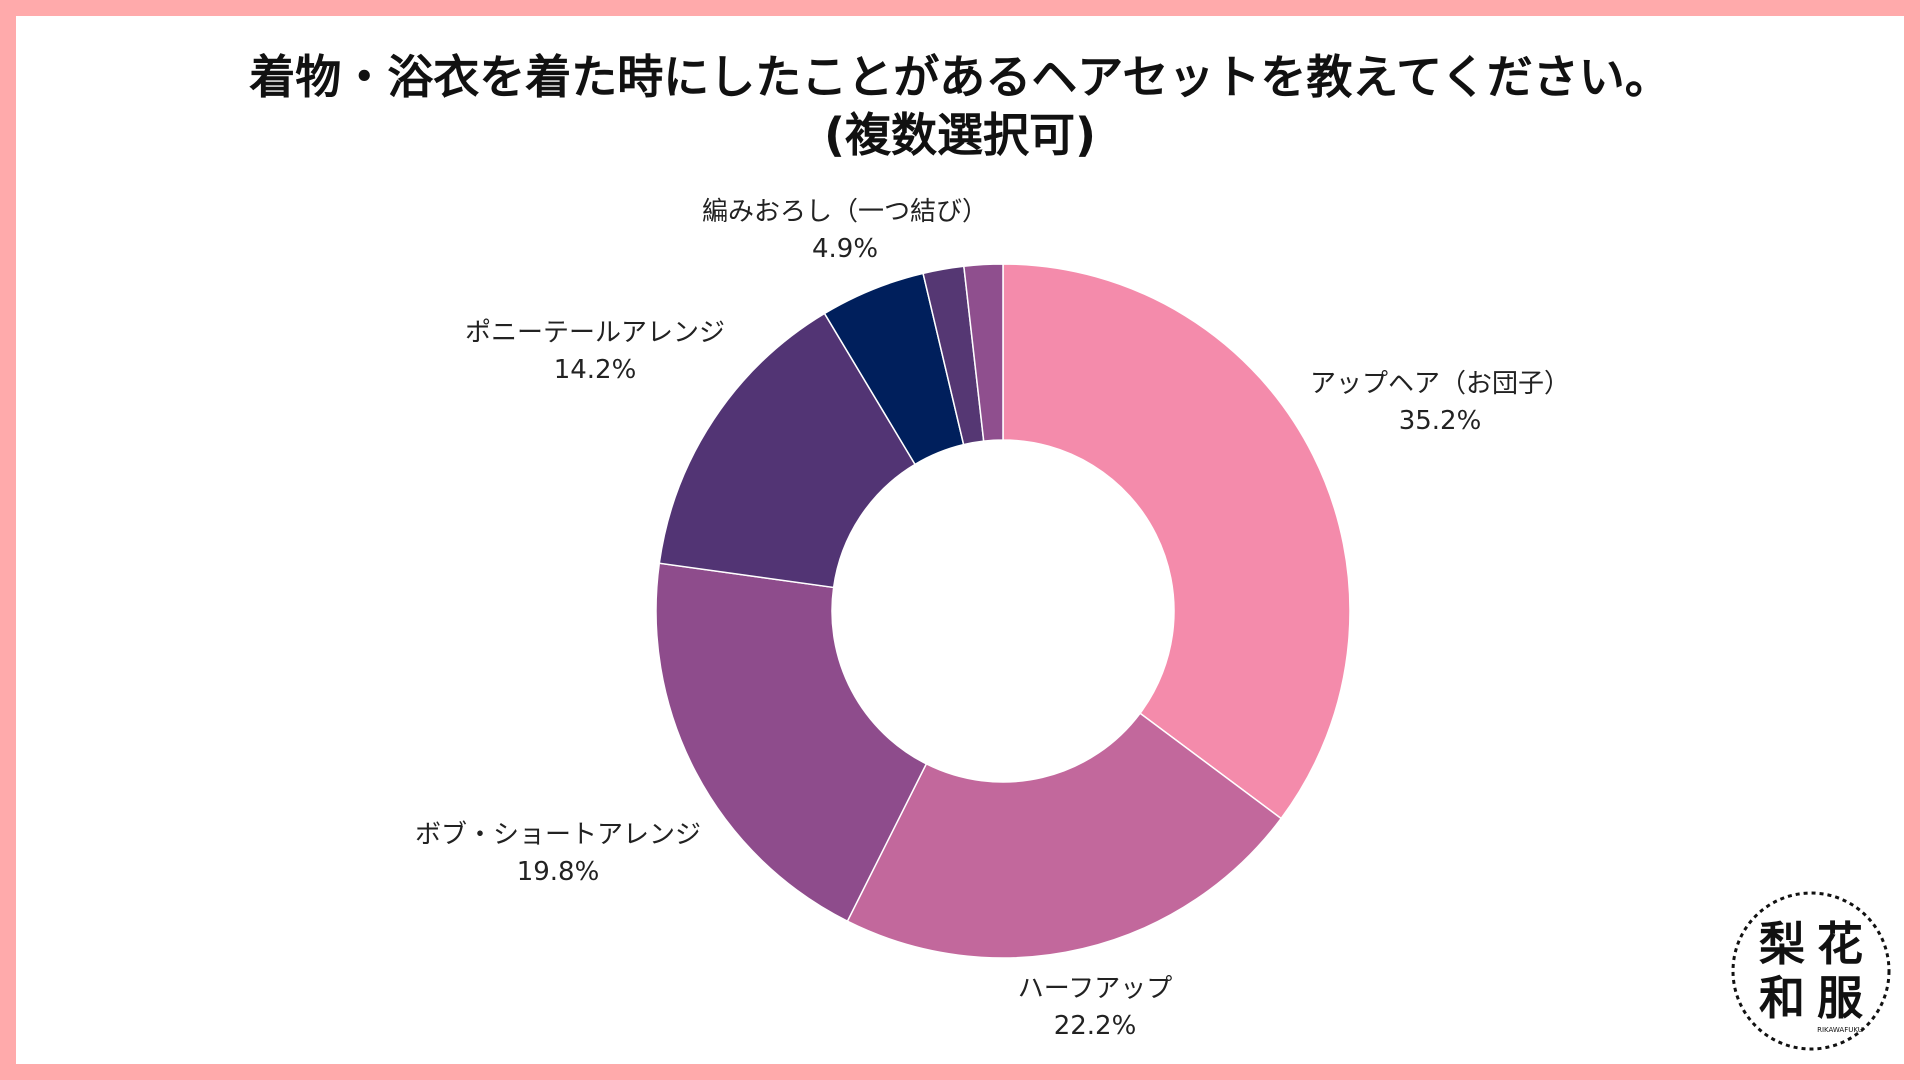  What do you see at coordinates (595, 370) in the screenshot?
I see `slice-value-4: 14.2%` at bounding box center [595, 370].